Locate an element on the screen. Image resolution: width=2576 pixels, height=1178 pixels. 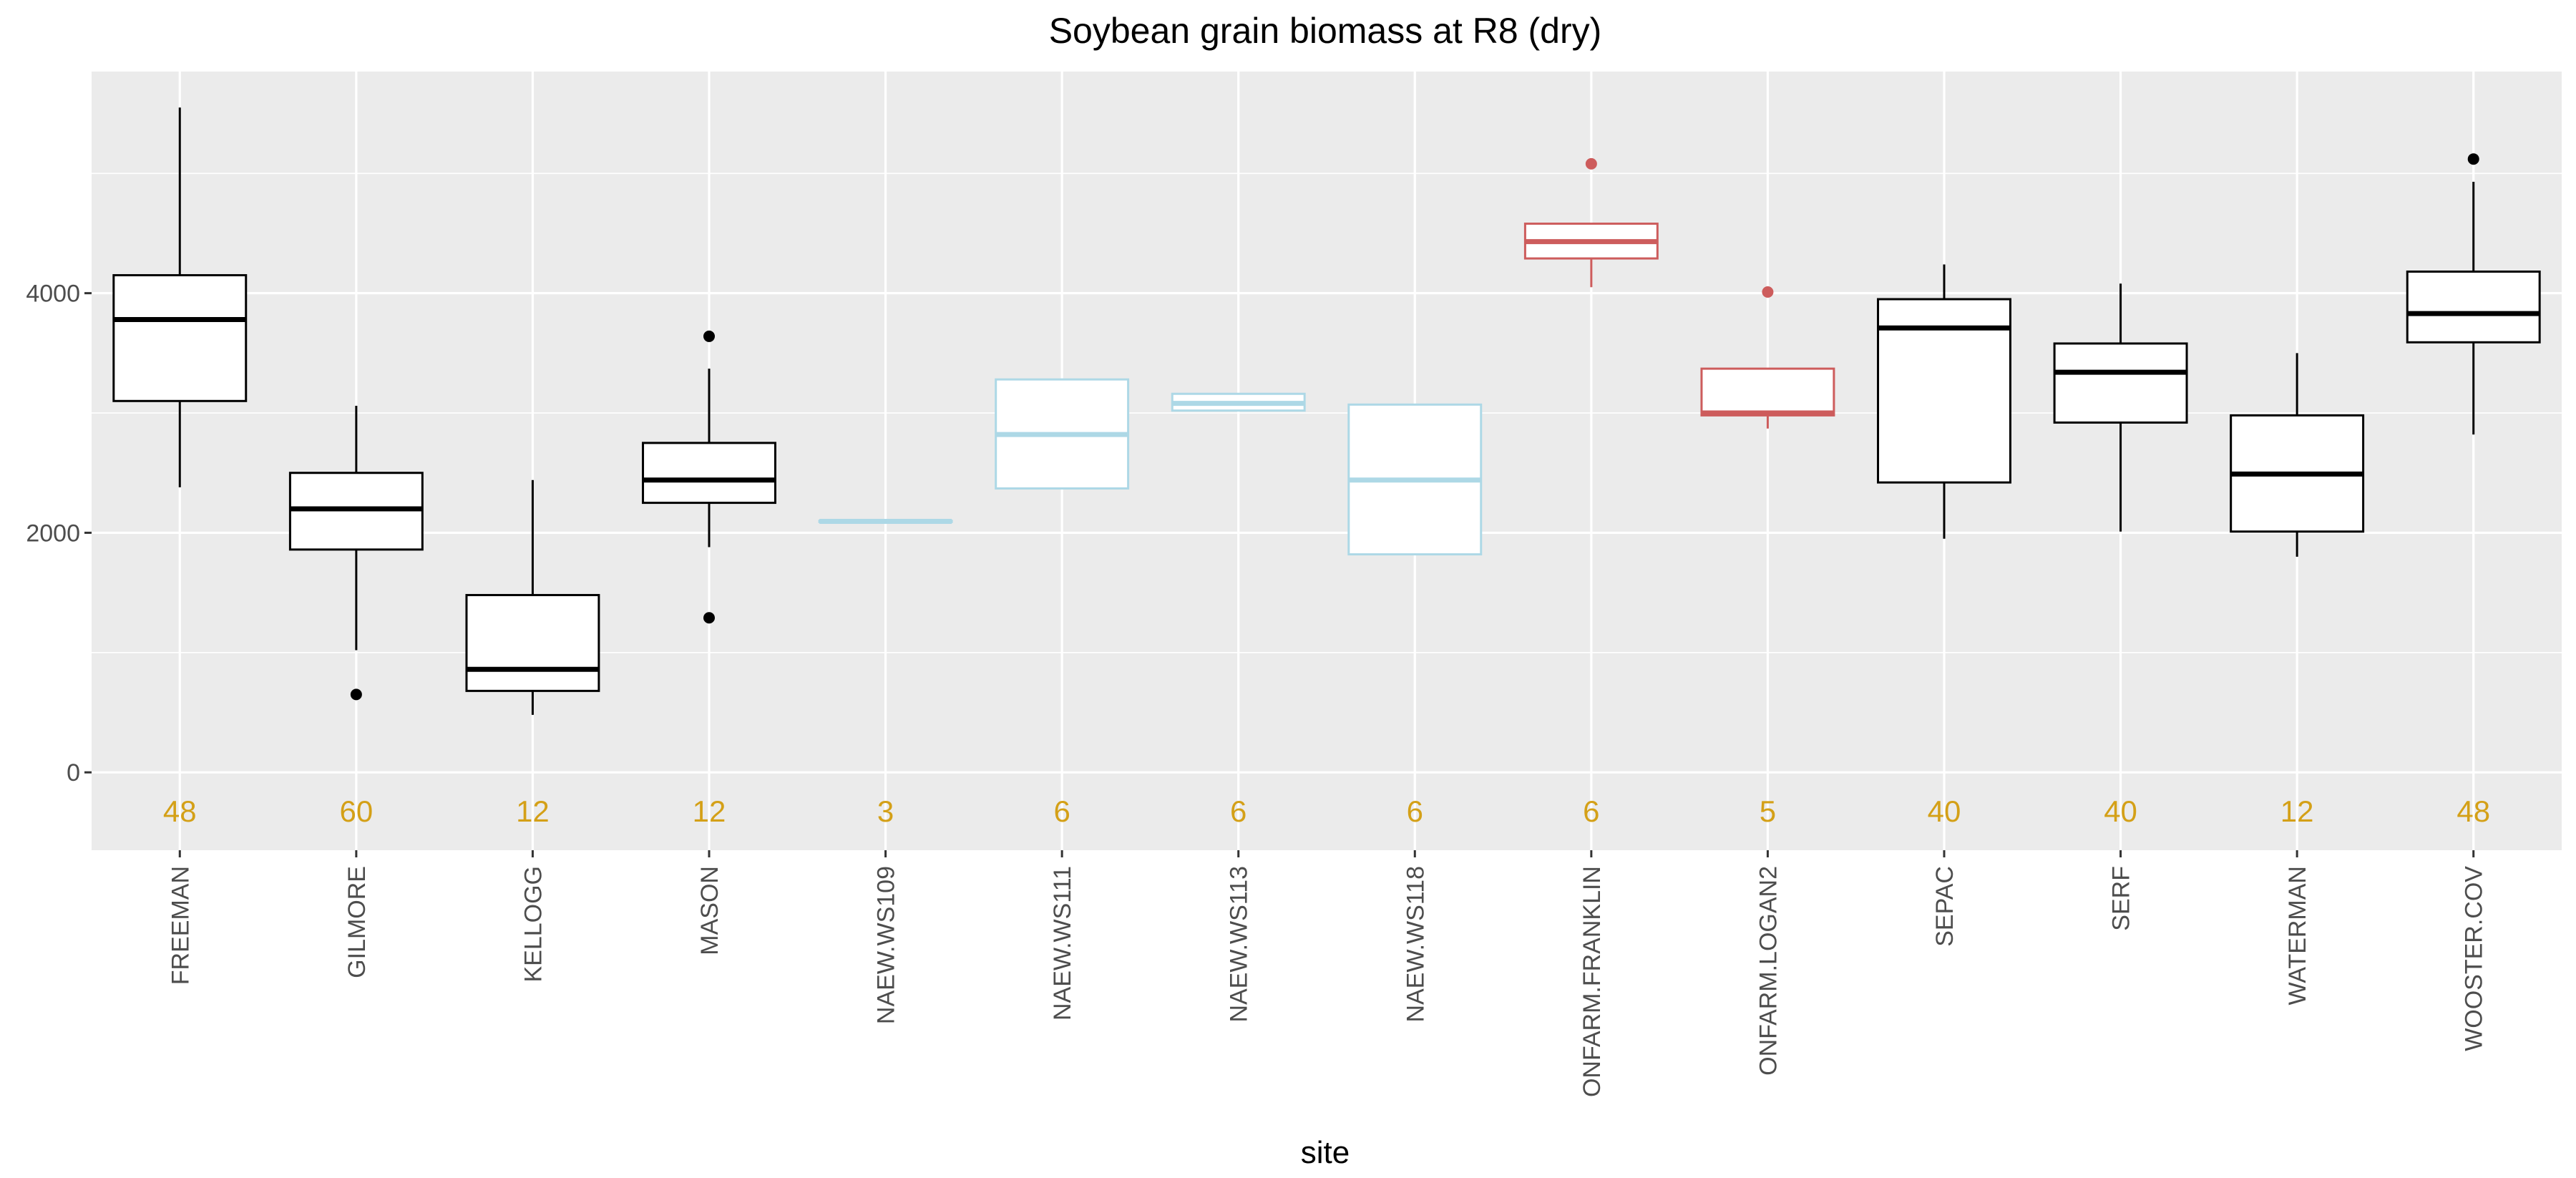
x-tick-label: ONFARM.FRANKLIN is located at coordinates (1592, 981).